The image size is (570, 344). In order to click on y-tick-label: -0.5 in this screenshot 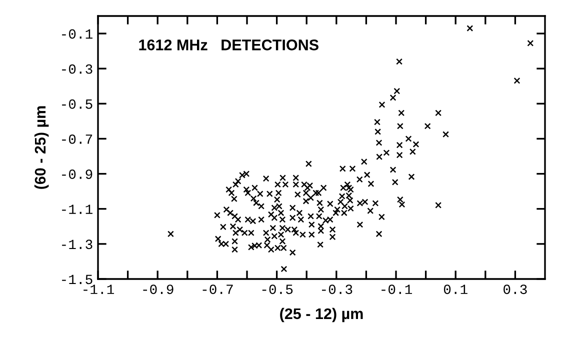, I will do `click(77, 104)`.